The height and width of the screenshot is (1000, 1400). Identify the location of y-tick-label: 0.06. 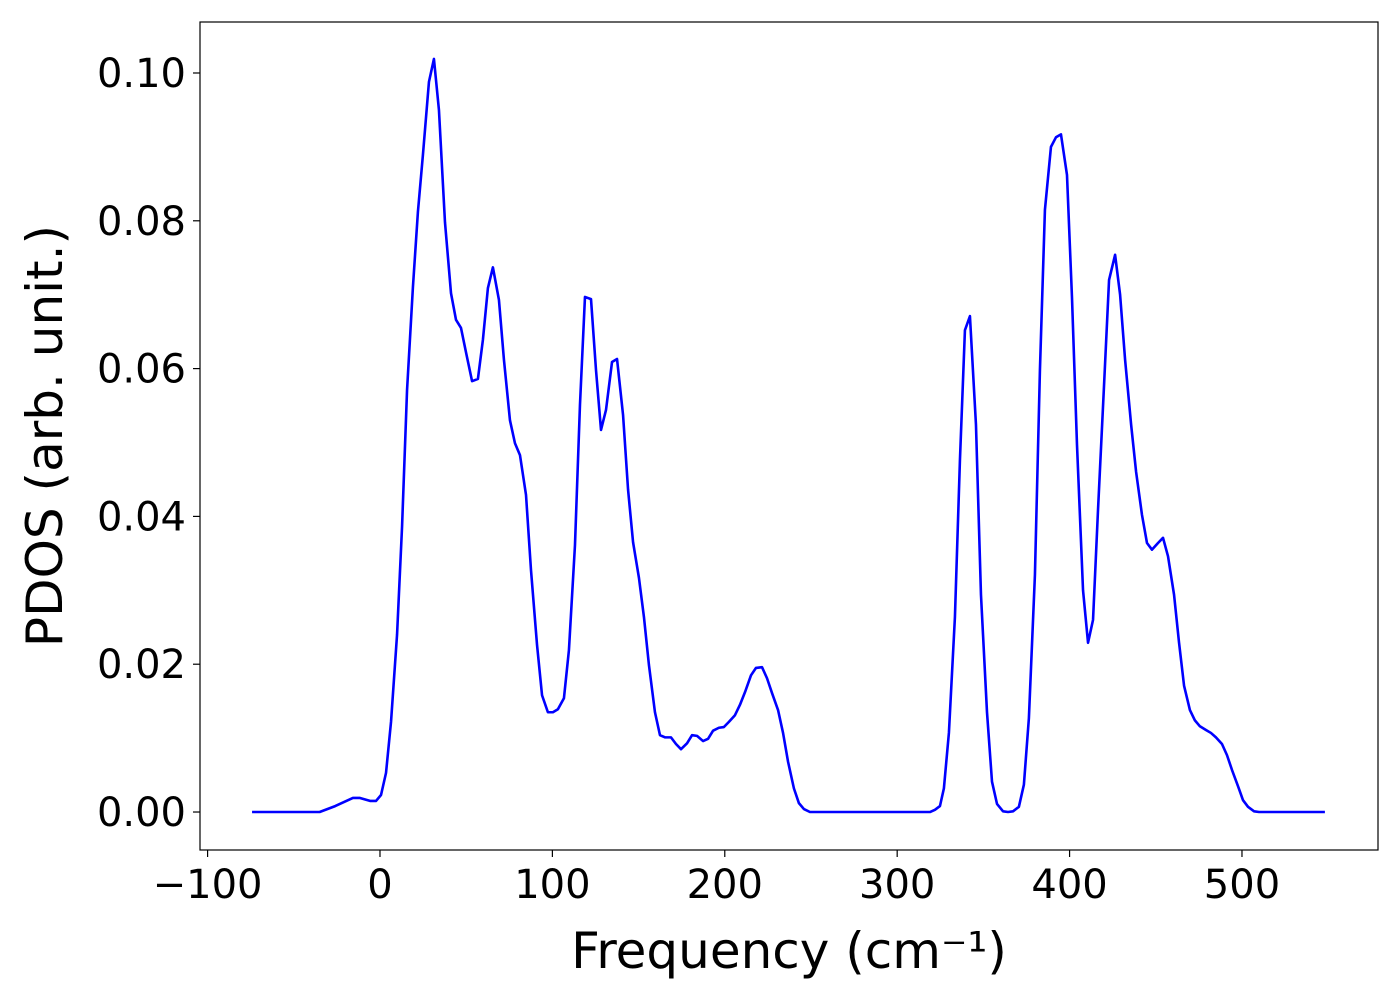
(141, 370).